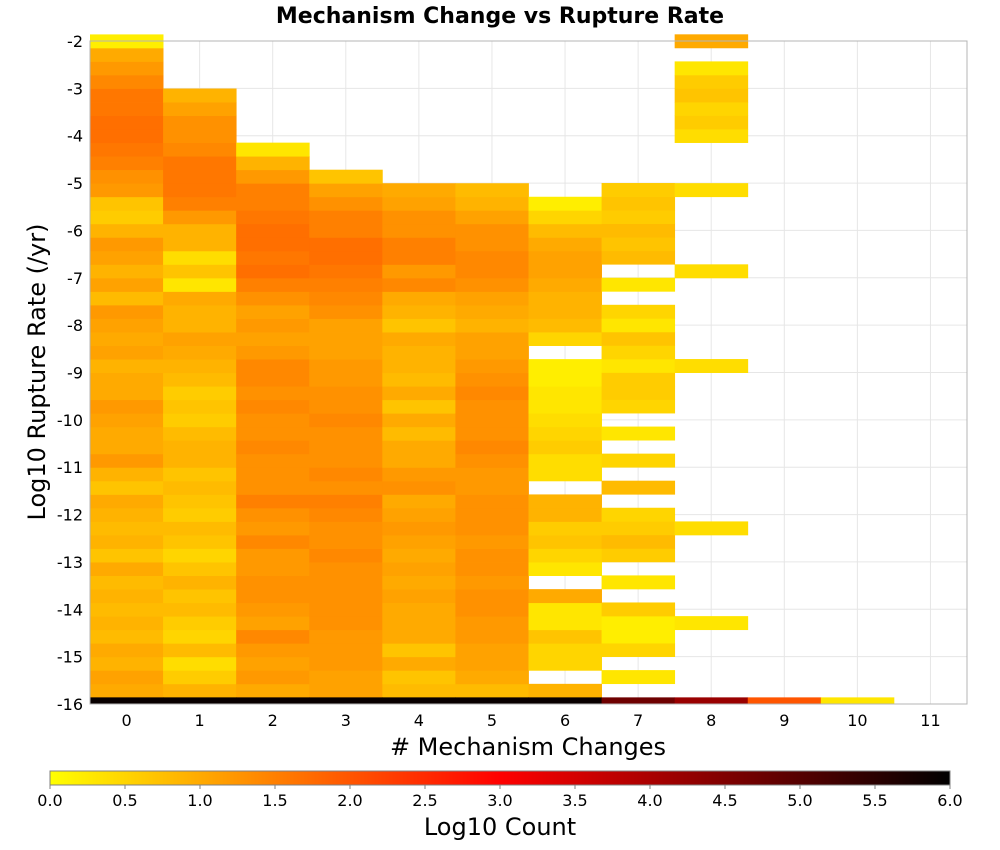  What do you see at coordinates (199, 800) in the screenshot?
I see `colorbar-tick-label: 1.0` at bounding box center [199, 800].